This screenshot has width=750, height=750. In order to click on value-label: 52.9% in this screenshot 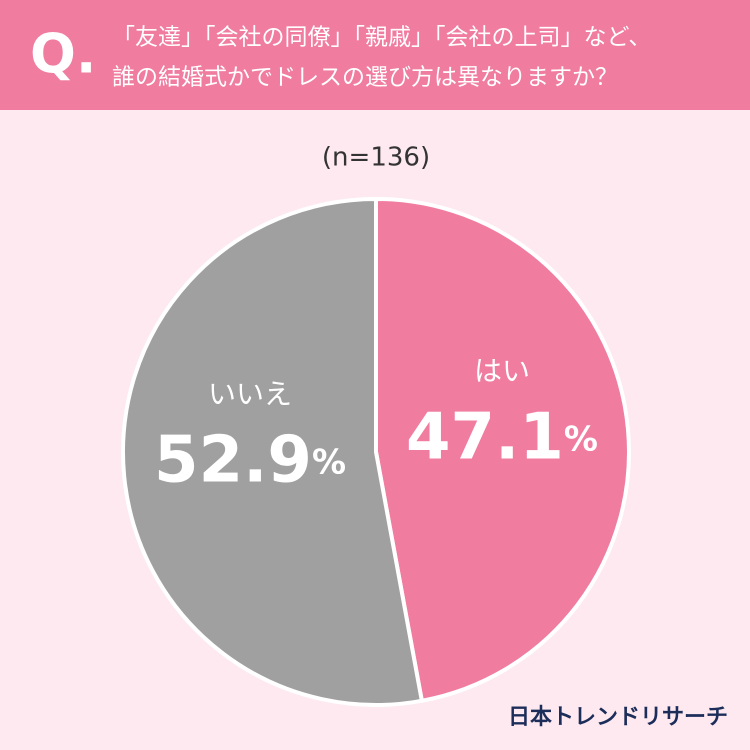, I will do `click(250, 460)`.